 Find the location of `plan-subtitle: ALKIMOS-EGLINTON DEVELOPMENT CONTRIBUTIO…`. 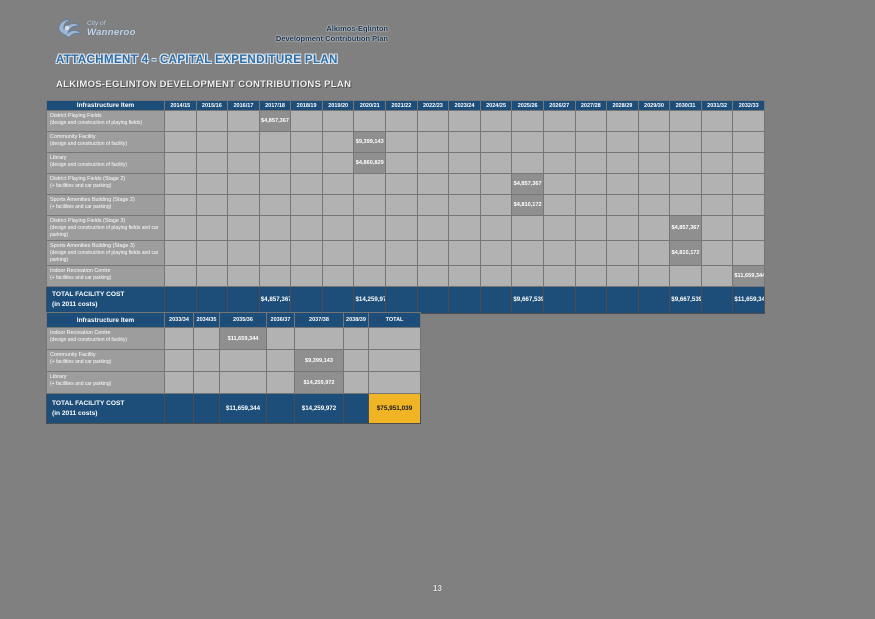

plan-subtitle: ALKIMOS-EGLINTON DEVELOPMENT CONTRIBUTIO… is located at coordinates (204, 84).